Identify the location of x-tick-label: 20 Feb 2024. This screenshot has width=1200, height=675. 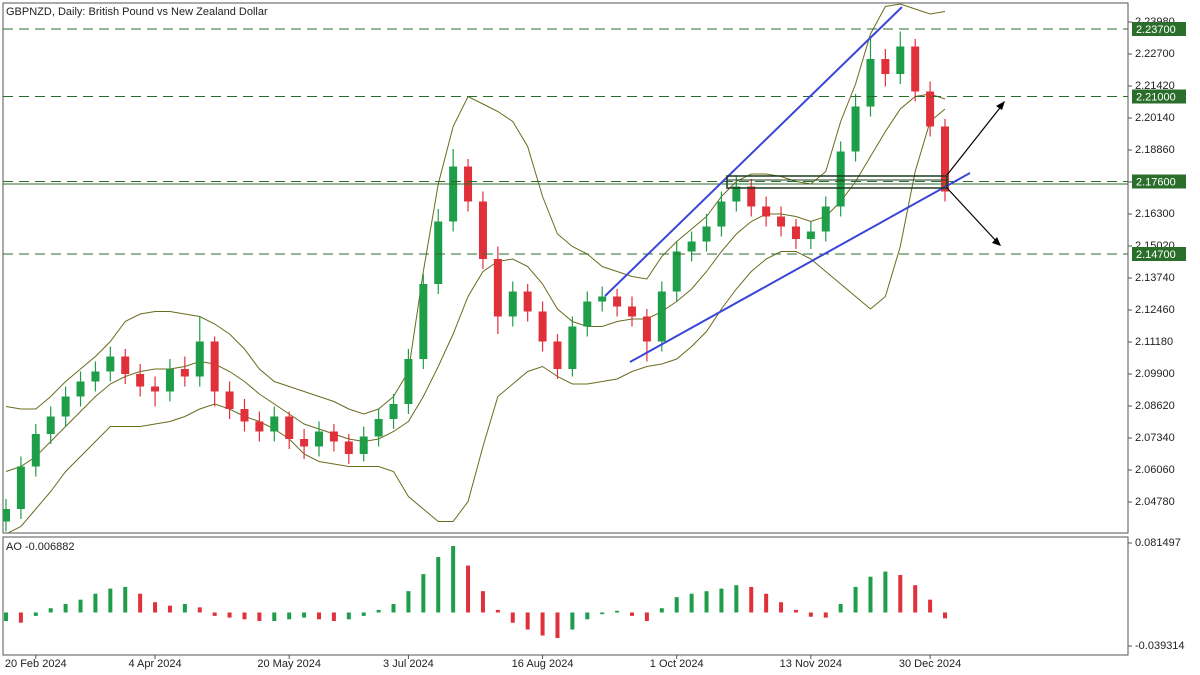
(36, 664).